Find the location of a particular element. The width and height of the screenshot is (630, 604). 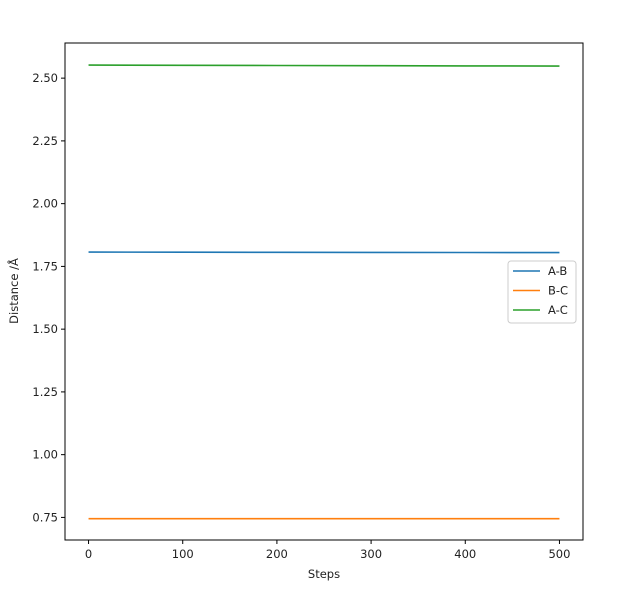

series-line-a-b is located at coordinates (324, 252).